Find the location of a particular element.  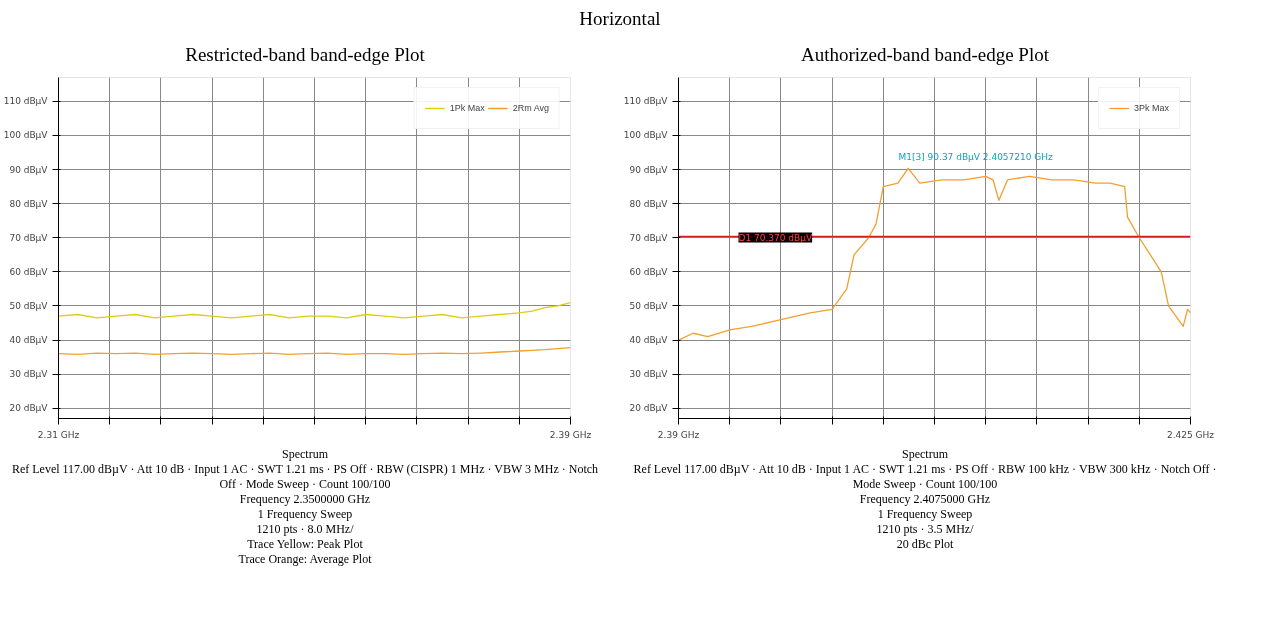

text: Ref Level 117.00 dBµV · Att 10 dB · Input 1 AC · SWT 1.21 ms · PS Off · RBW 100 kHz · VBW 300 kHz · Notch Off · Mode Sweep · Count 100/100 is located at coordinates (925, 476).